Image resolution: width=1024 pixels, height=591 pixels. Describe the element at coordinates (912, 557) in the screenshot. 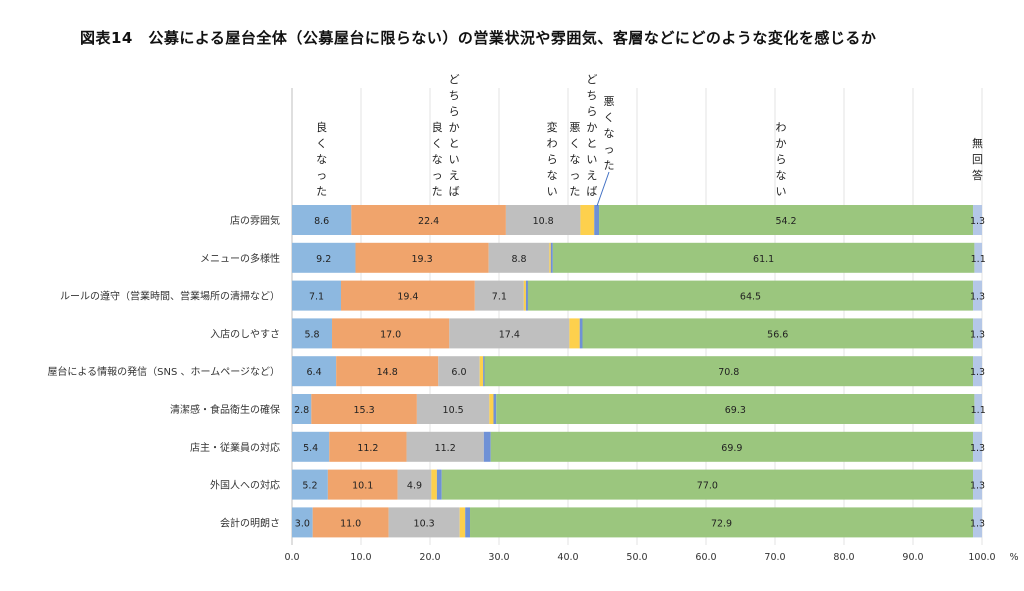

I see `x-tick-label: 90.0` at that location.